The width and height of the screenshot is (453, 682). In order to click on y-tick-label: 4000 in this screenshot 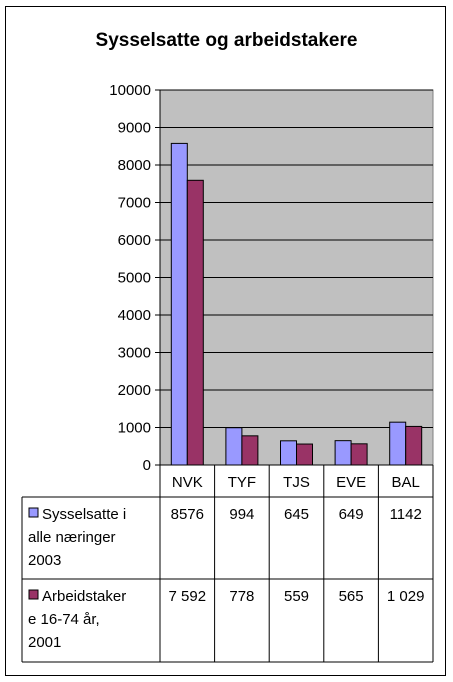, I will do `click(134, 315)`.